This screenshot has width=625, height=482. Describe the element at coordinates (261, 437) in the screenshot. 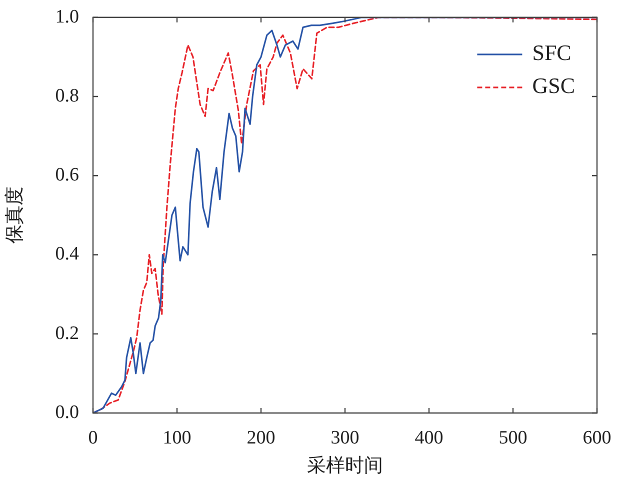

I see `x-tick-label: 200` at that location.